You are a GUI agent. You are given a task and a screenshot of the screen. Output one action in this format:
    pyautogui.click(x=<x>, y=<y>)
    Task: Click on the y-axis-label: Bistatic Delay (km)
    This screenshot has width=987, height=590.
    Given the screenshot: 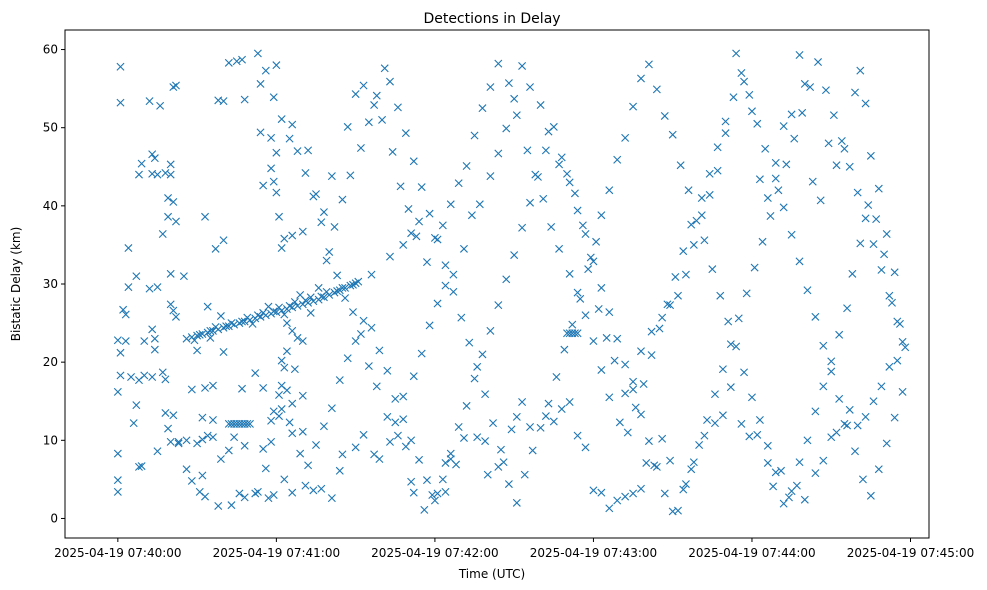 What is the action you would take?
    pyautogui.click(x=16, y=284)
    